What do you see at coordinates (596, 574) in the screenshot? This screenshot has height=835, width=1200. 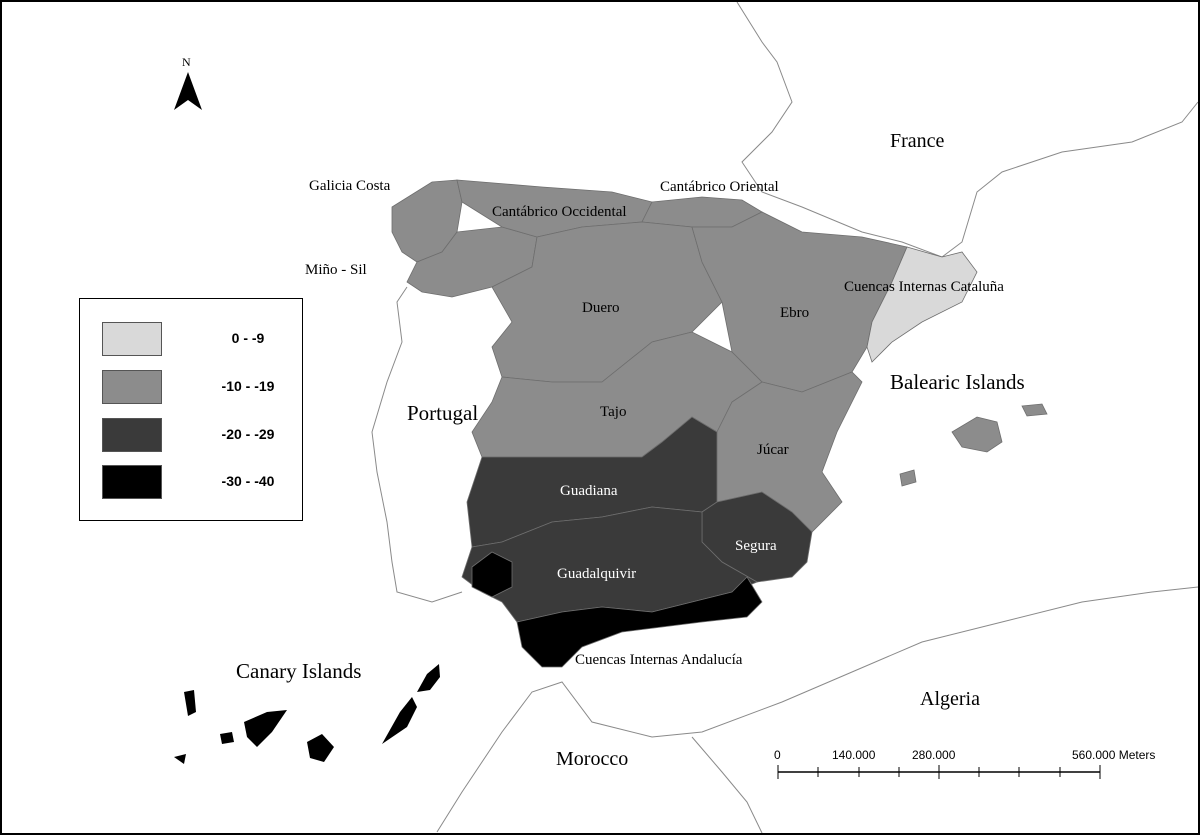 I see `label-guadalquivir: Guadalquivir` at bounding box center [596, 574].